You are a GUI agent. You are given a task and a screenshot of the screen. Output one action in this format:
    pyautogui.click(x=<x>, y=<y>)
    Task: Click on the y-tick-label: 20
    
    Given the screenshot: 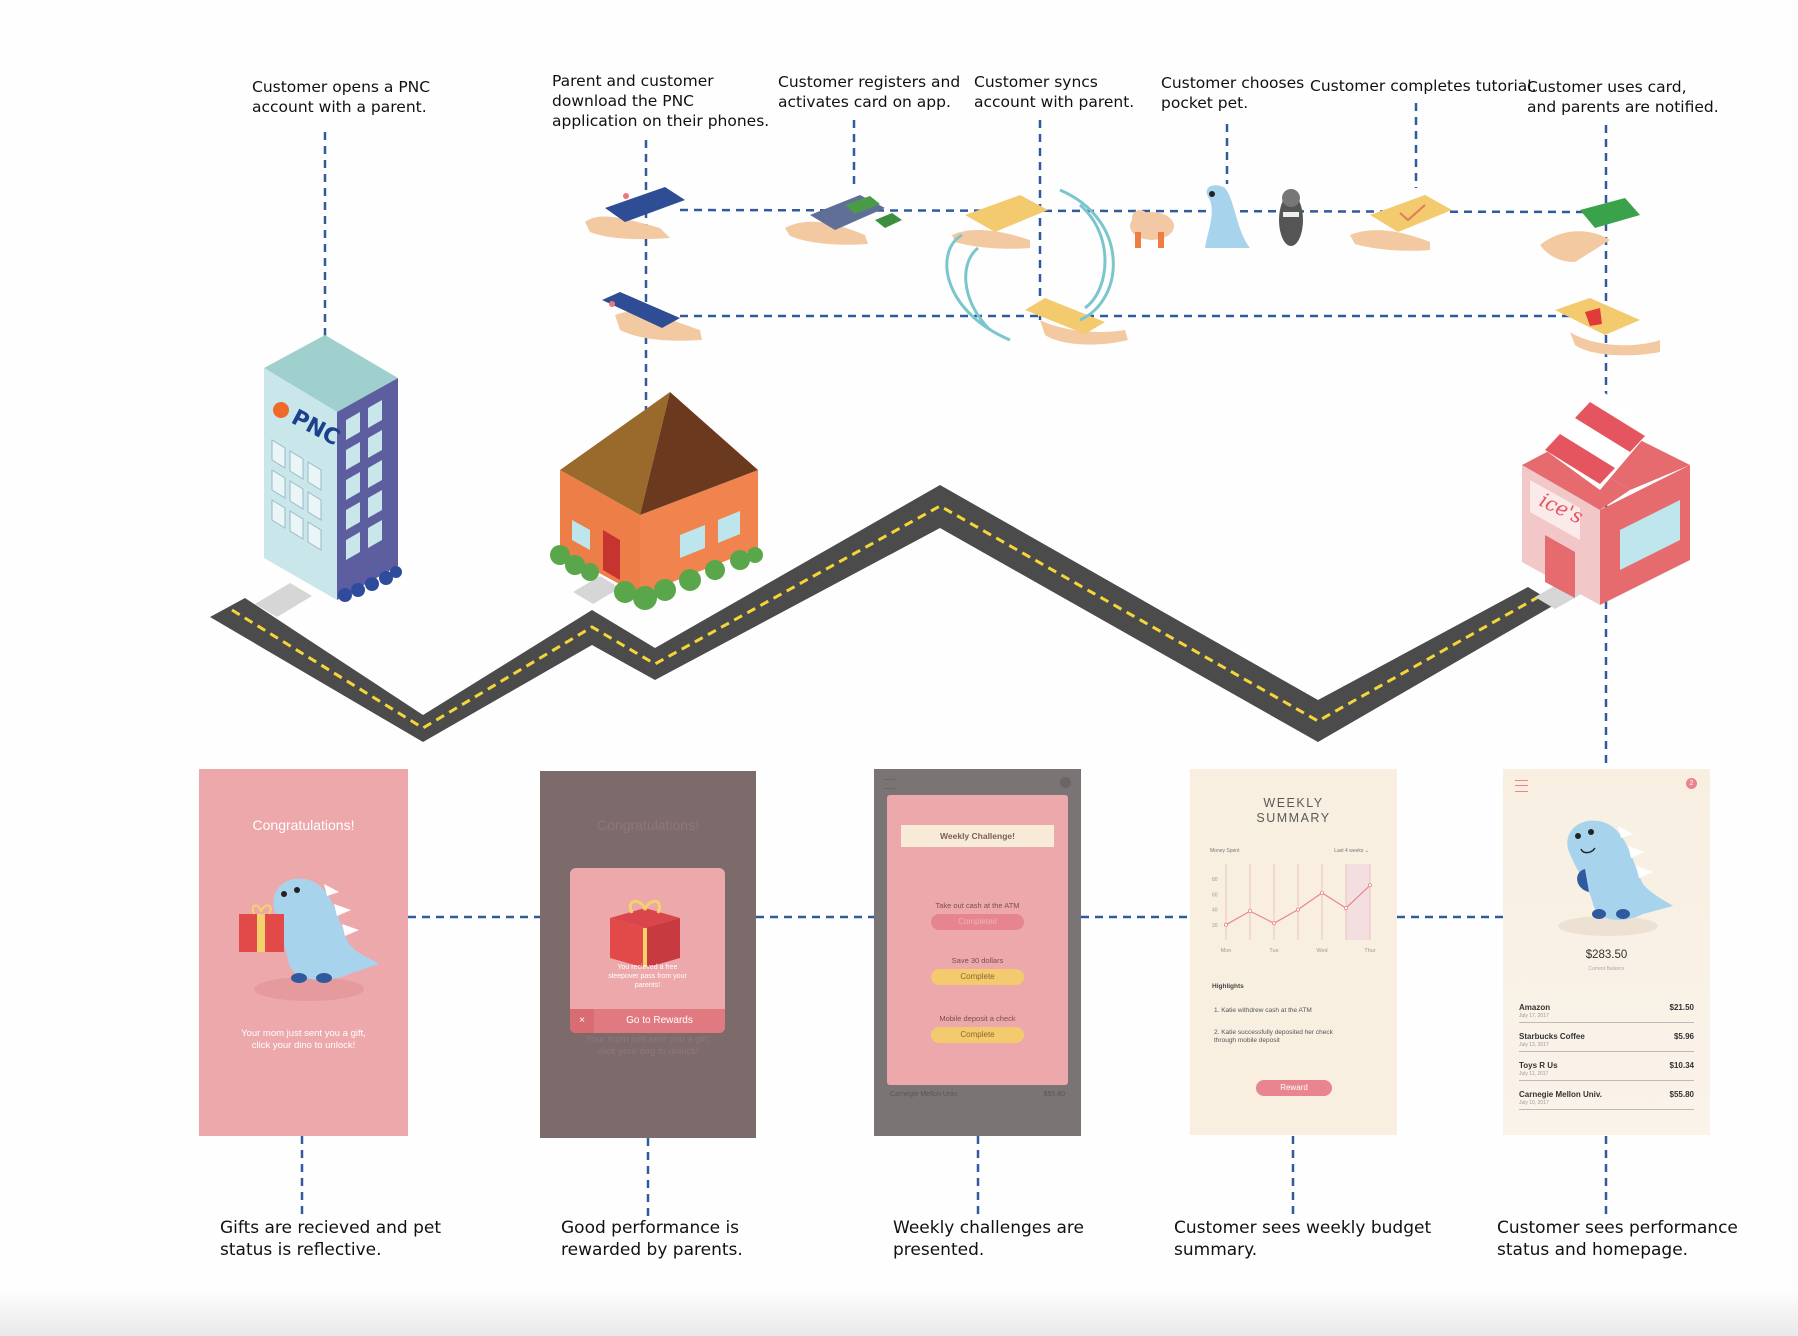 What is the action you would take?
    pyautogui.click(x=1215, y=926)
    